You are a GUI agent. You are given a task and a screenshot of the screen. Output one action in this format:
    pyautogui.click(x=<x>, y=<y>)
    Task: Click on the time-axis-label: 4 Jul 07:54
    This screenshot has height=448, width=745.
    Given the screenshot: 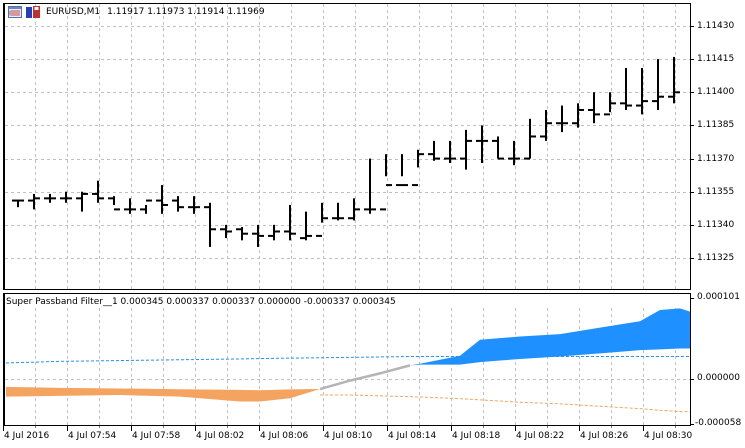 What is the action you would take?
    pyautogui.click(x=92, y=436)
    